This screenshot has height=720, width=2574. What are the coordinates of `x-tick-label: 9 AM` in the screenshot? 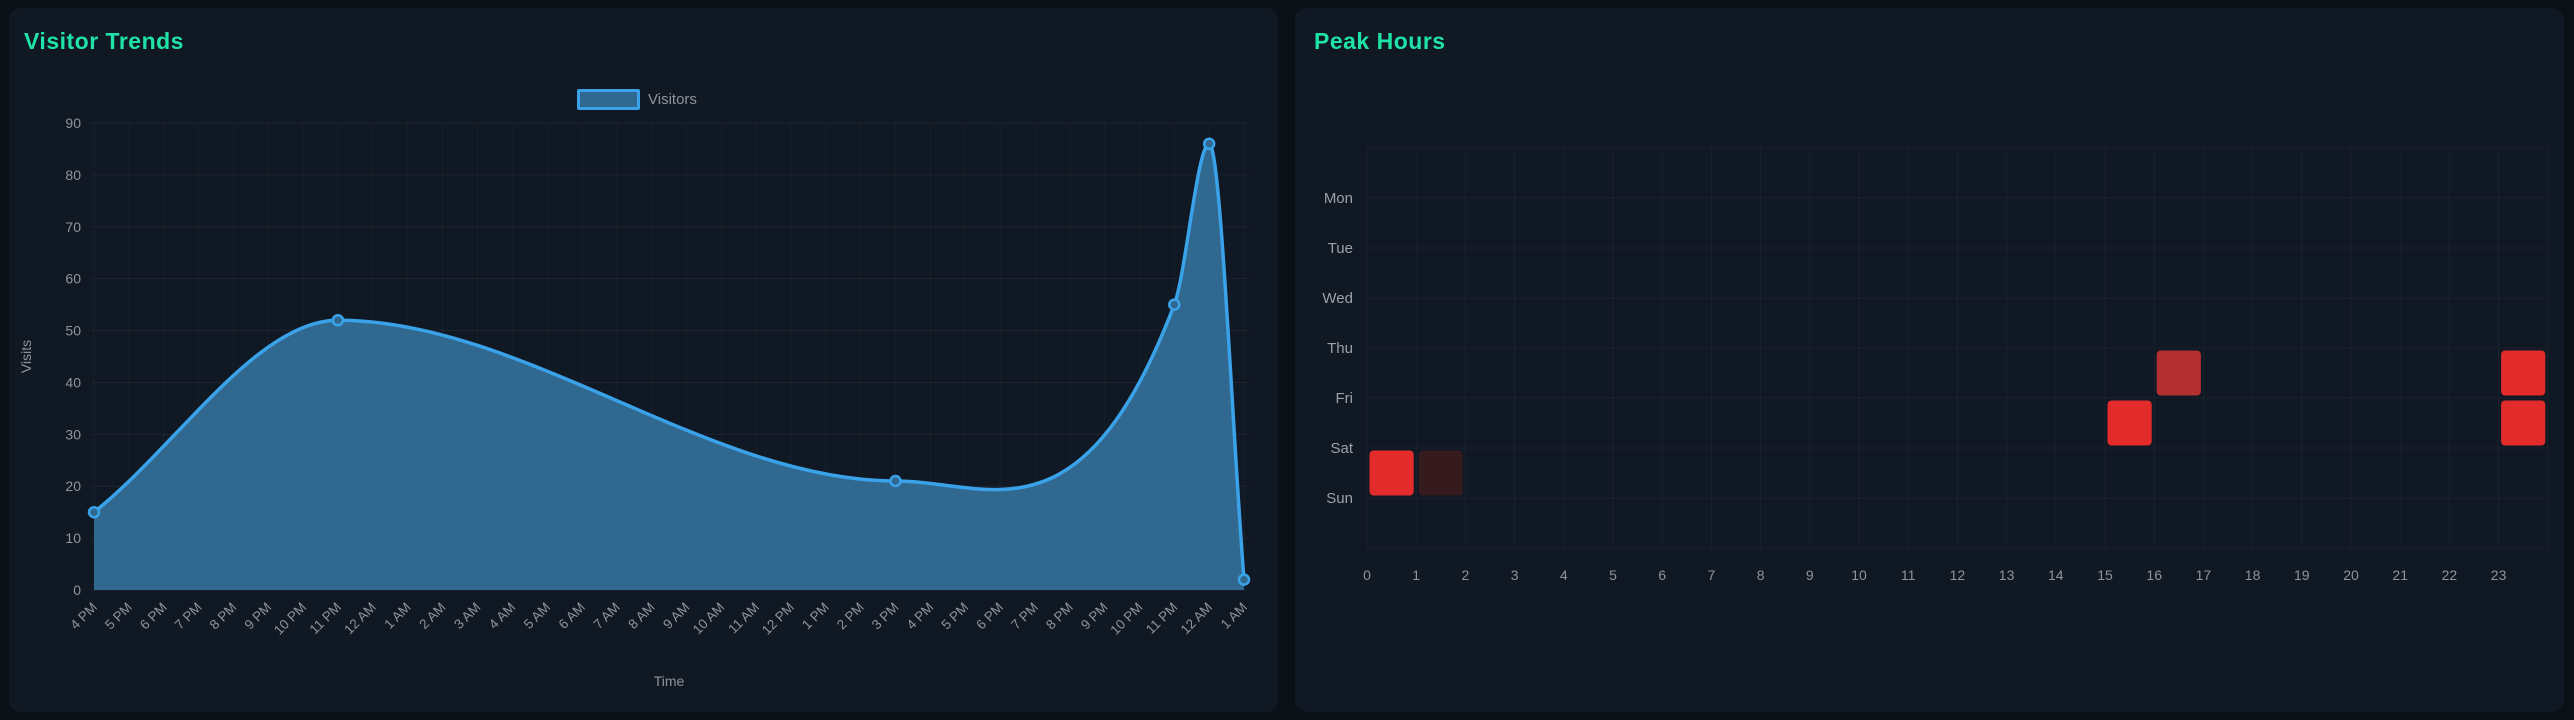 It's located at (676, 616).